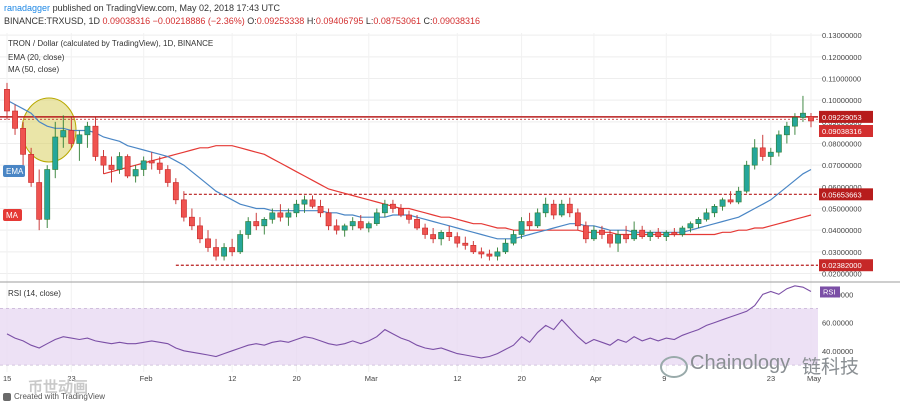 This screenshot has width=900, height=407. Describe the element at coordinates (412, 378) in the screenshot. I see `time-axis: 15 23 Feb 12 20 Mar 12 20 Apr 9 23 May` at that location.